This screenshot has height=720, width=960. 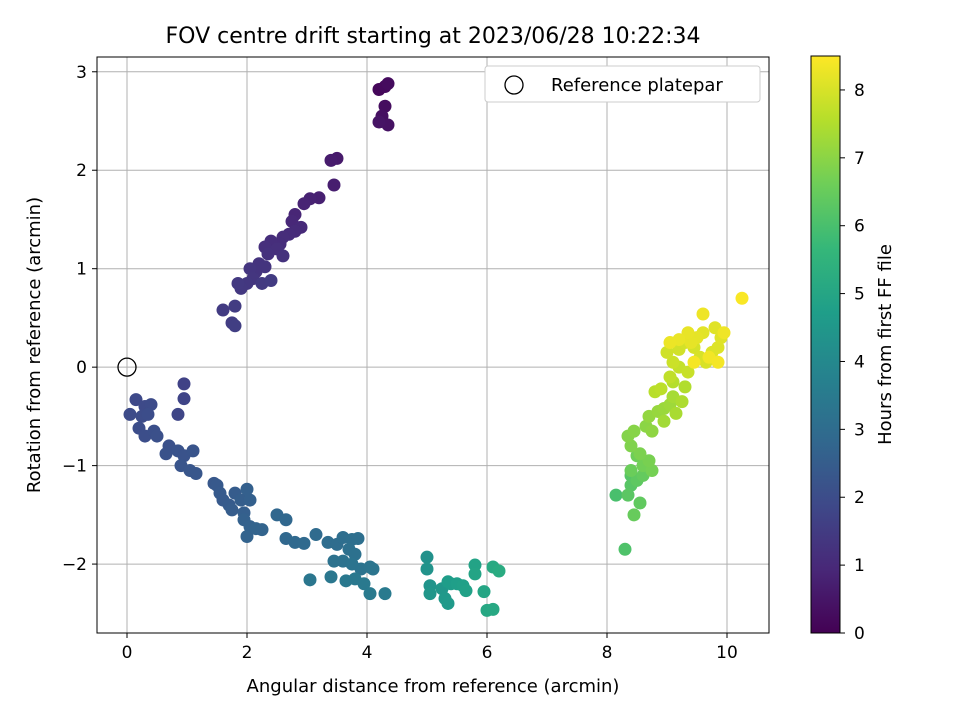 What do you see at coordinates (859, 159) in the screenshot?
I see `colorbar-tick-label: 7` at bounding box center [859, 159].